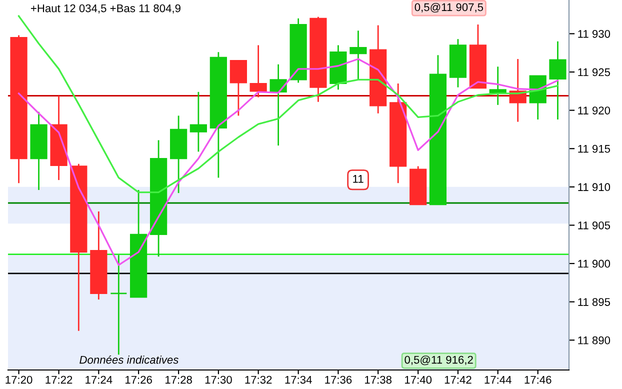 The width and height of the screenshot is (622, 389). What do you see at coordinates (498, 380) in the screenshot?
I see `x-tick-label: 17:44` at bounding box center [498, 380].